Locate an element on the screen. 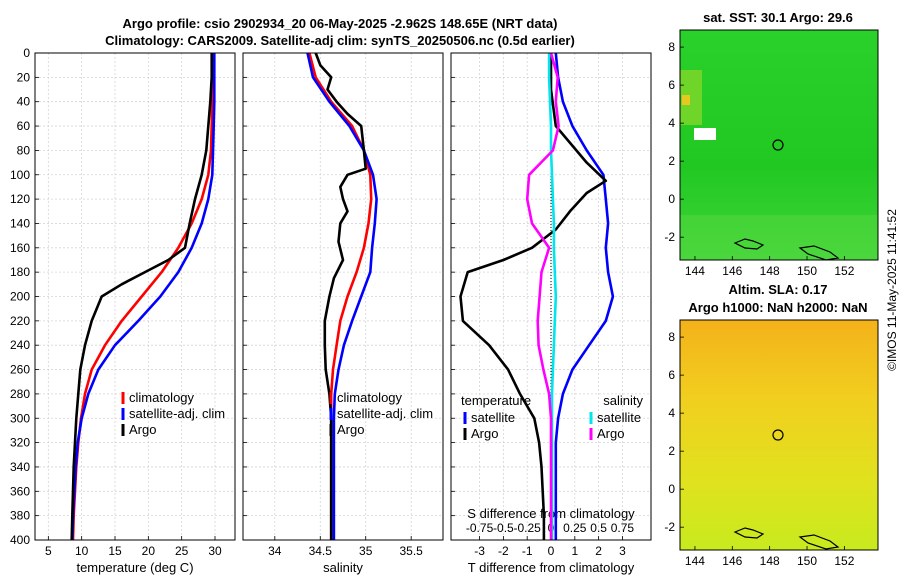 Image resolution: width=900 pixels, height=580 pixels. sla-map-argo-marker is located at coordinates (778, 435).